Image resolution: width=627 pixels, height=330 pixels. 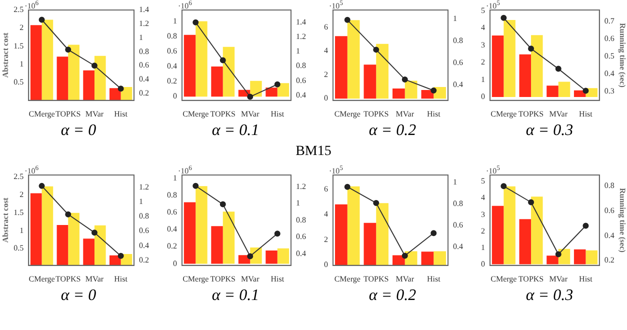 I want to click on y-tick-label: 0.8, so click(x=172, y=195).